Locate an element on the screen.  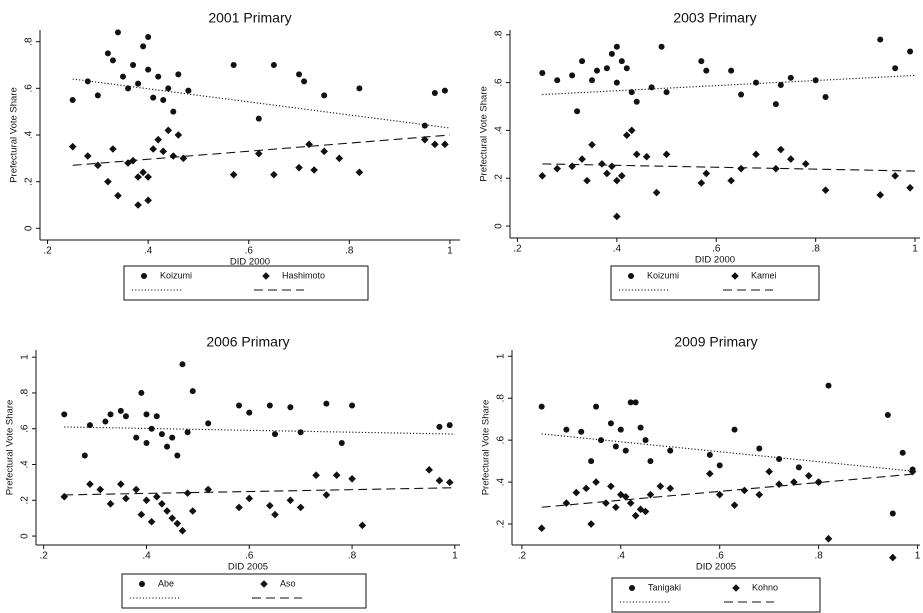
x-axis-label: DID 2000 is located at coordinates (715, 260).